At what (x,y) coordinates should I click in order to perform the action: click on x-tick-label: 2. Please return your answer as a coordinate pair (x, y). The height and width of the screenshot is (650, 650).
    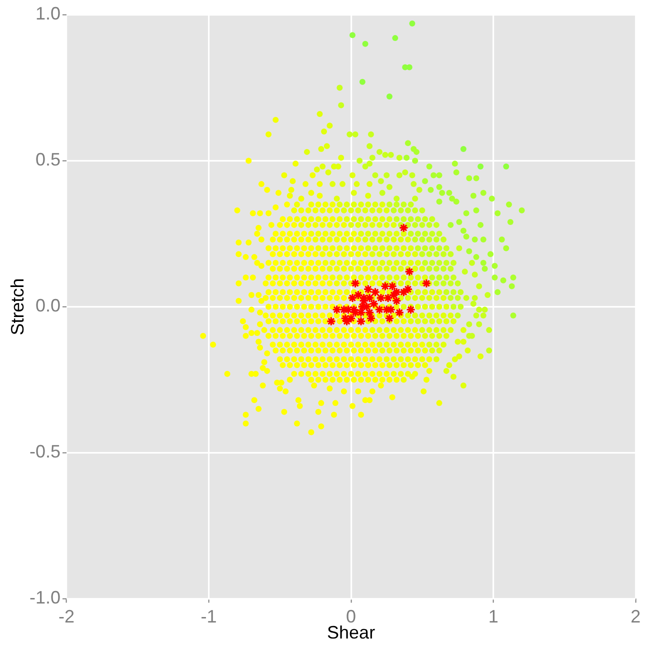
    Looking at the image, I should click on (635, 616).